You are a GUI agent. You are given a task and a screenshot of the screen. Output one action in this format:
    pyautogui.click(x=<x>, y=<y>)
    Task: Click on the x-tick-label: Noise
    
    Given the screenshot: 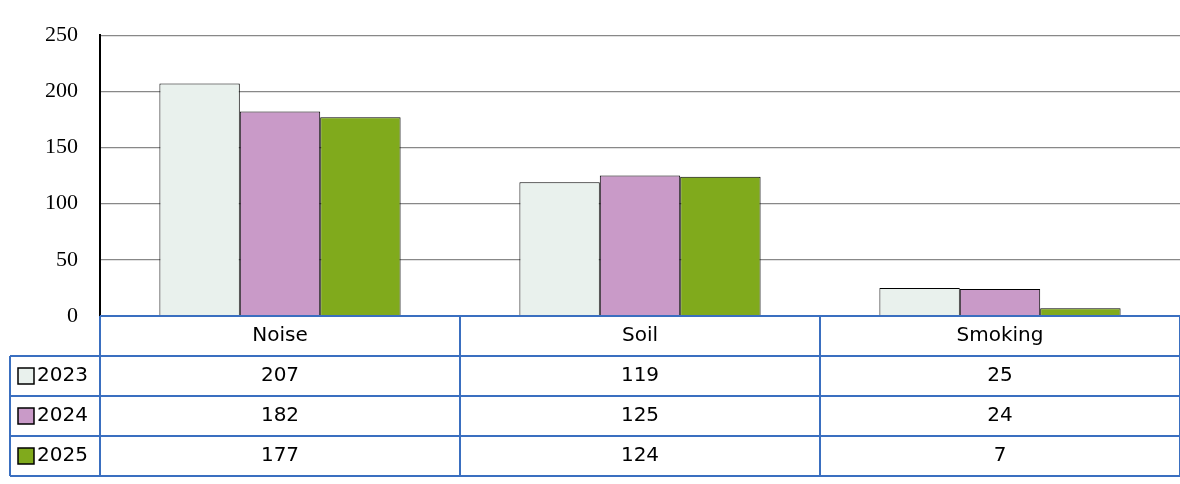 What is the action you would take?
    pyautogui.click(x=280, y=334)
    